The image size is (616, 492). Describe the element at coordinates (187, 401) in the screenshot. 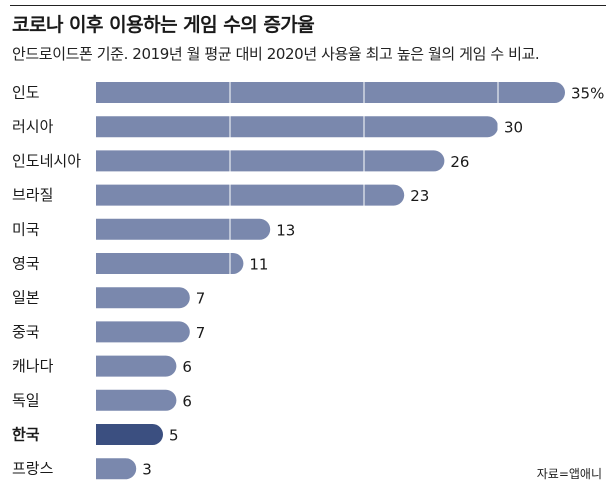

I see `value-label-9: 6` at that location.